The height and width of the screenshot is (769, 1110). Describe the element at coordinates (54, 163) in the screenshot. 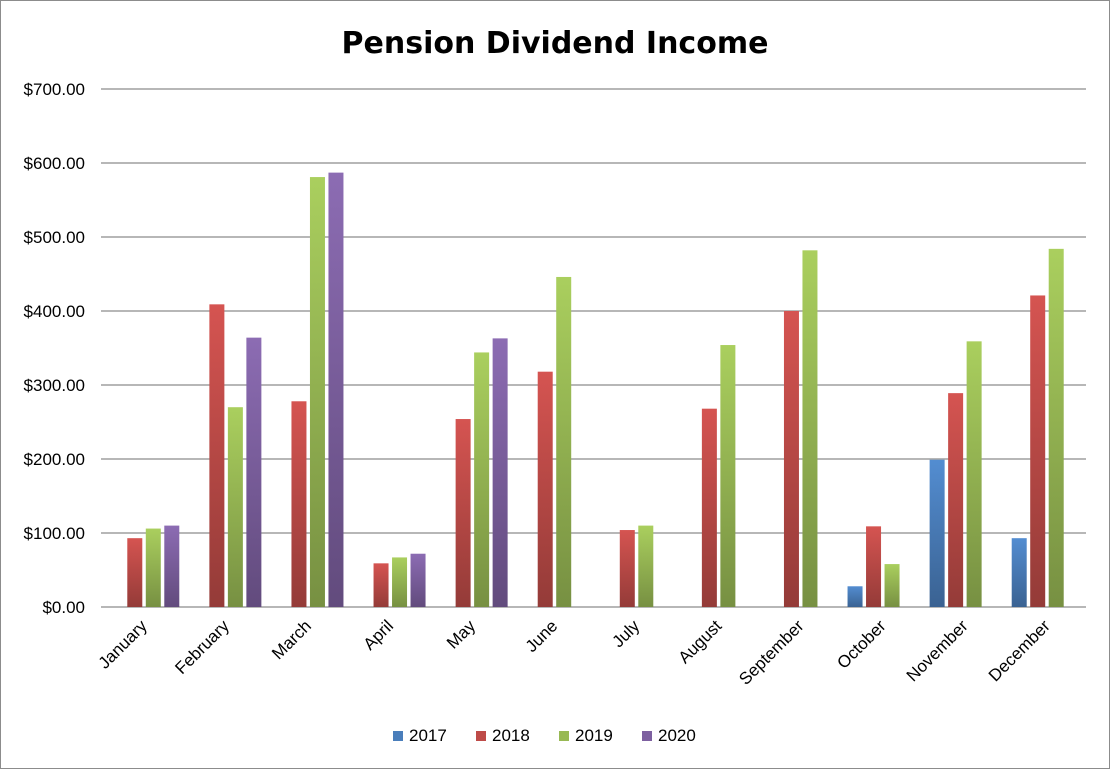

I see `y-tick-label: $600.00` at that location.